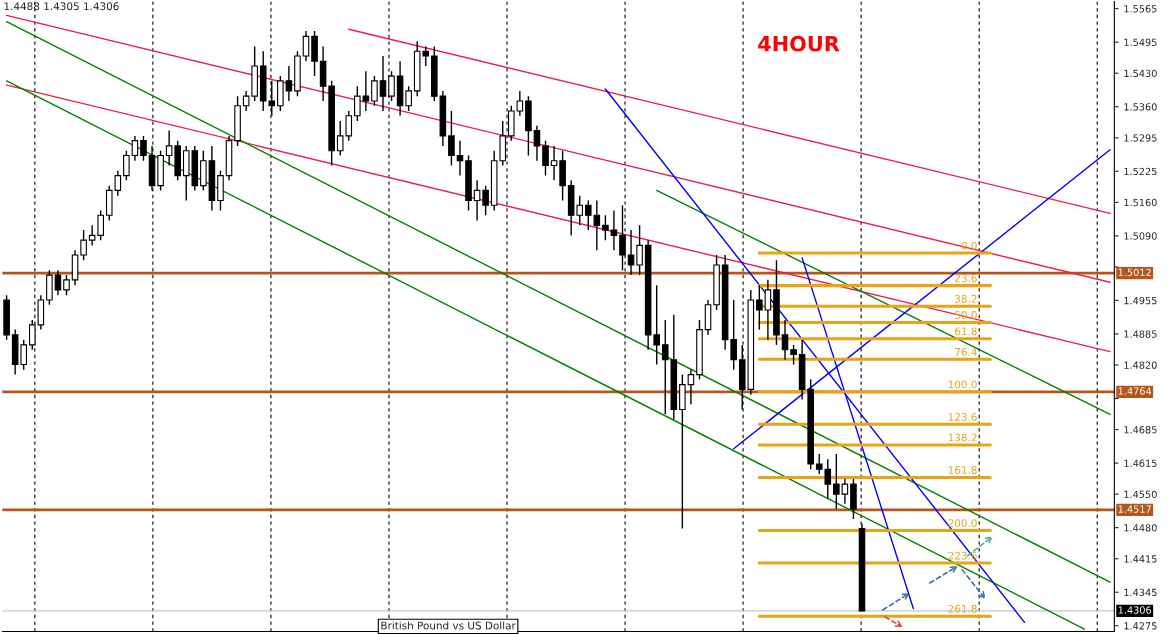  What do you see at coordinates (962, 470) in the screenshot?
I see `series-label: 161.8` at bounding box center [962, 470].